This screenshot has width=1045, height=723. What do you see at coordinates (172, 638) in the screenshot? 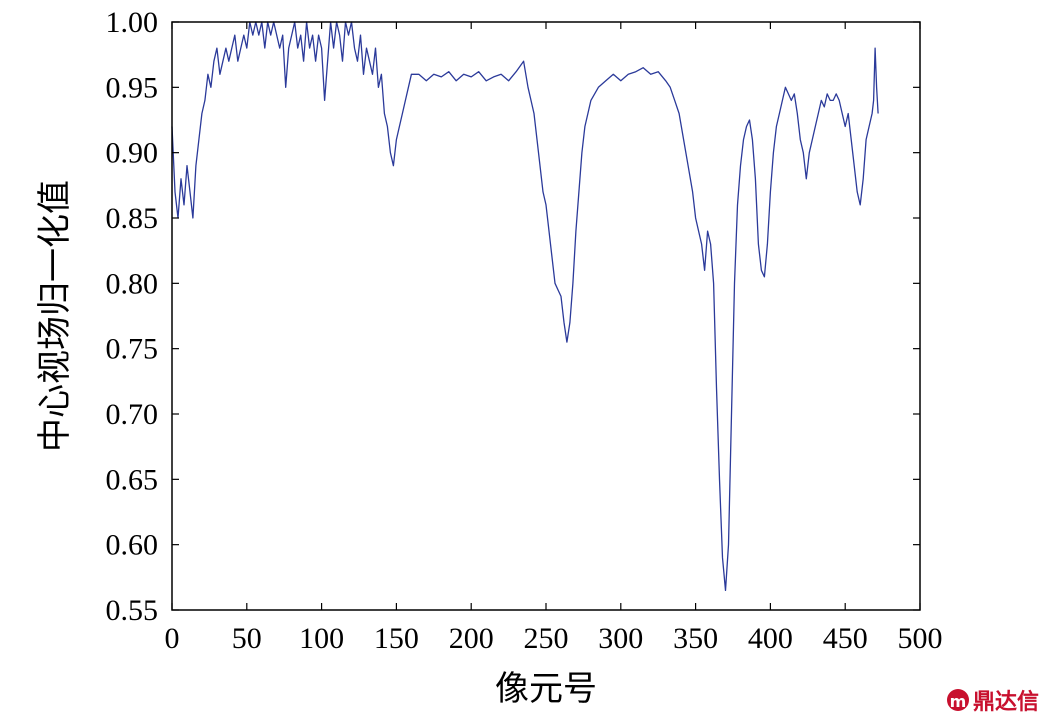
I see `x-tick-label: 0` at bounding box center [172, 638].